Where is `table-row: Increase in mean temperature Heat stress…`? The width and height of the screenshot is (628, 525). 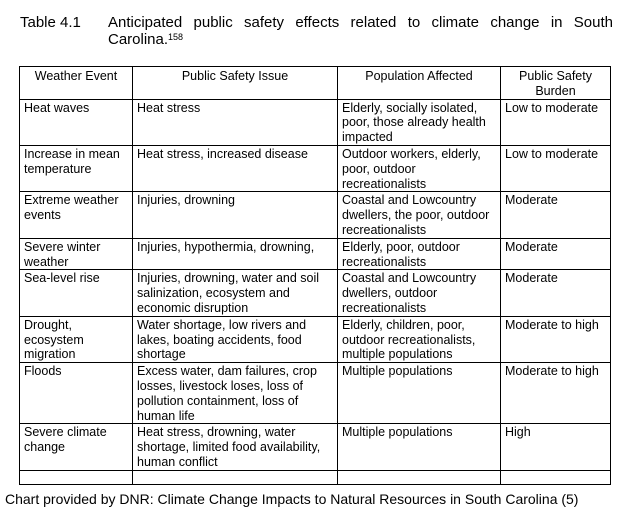 table-row: Increase in mean temperature Heat stress… is located at coordinates (315, 168).